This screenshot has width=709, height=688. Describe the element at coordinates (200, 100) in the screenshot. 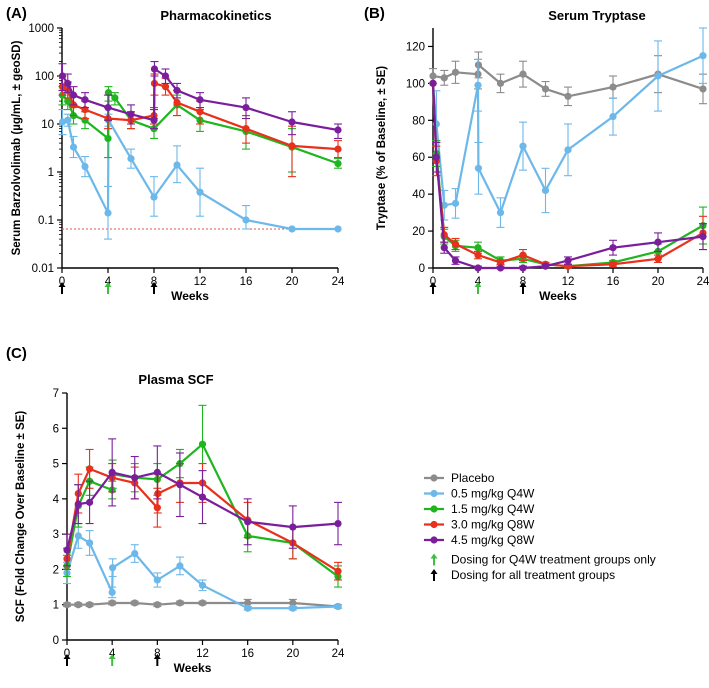

I see `series-g45` at that location.